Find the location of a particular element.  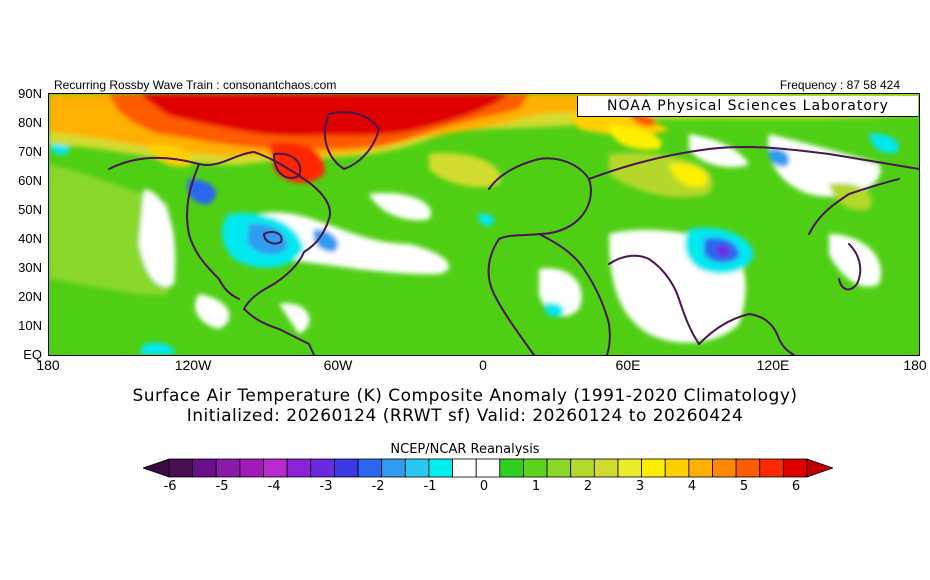

colorbar-left-arrow is located at coordinates (156, 468).